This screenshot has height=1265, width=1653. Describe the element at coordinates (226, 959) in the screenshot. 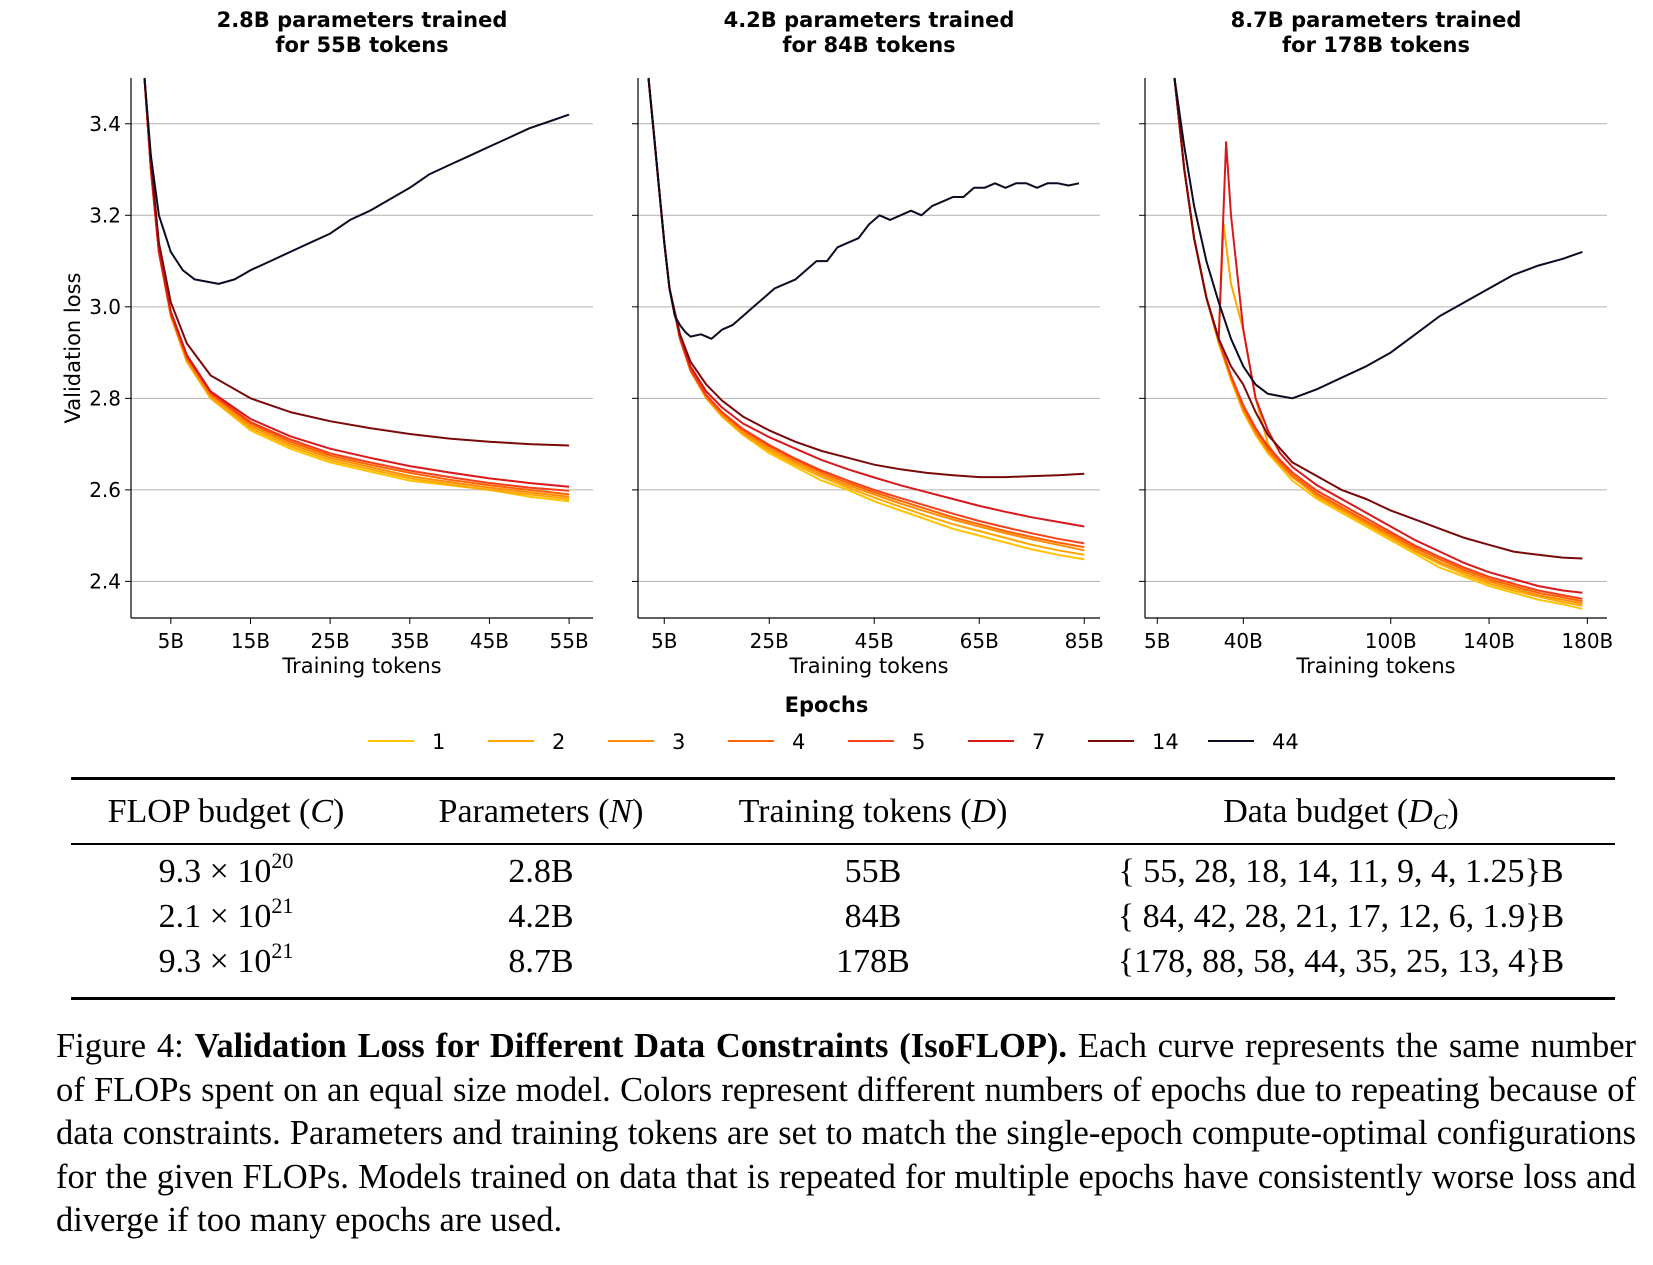

I see `flop-cell: 9.3 × 10²¹` at that location.